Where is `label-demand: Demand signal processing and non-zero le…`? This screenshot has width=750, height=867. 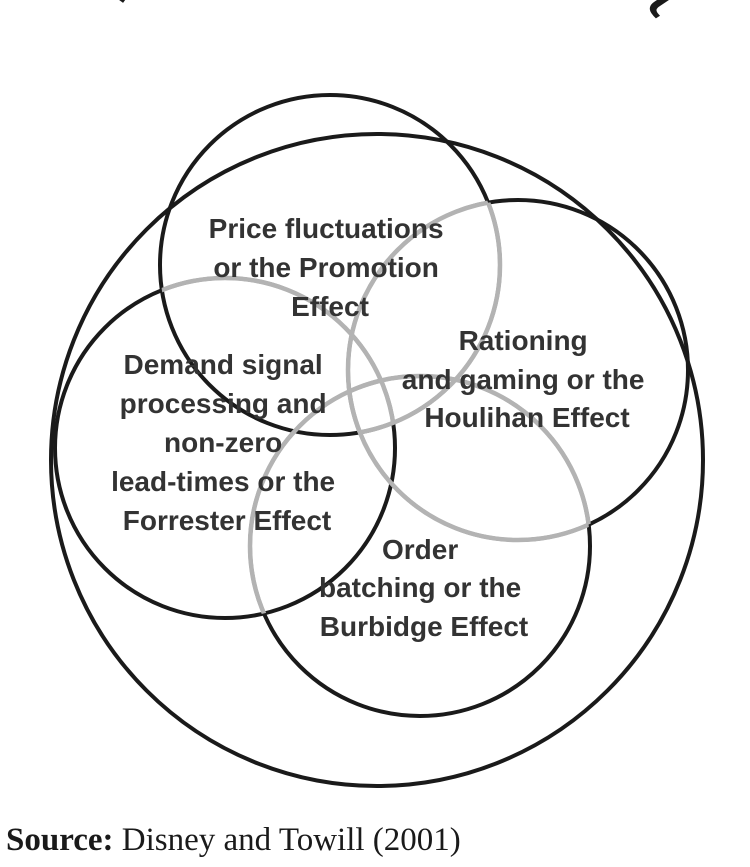 label-demand: Demand signal processing and non-zero le… is located at coordinates (227, 442).